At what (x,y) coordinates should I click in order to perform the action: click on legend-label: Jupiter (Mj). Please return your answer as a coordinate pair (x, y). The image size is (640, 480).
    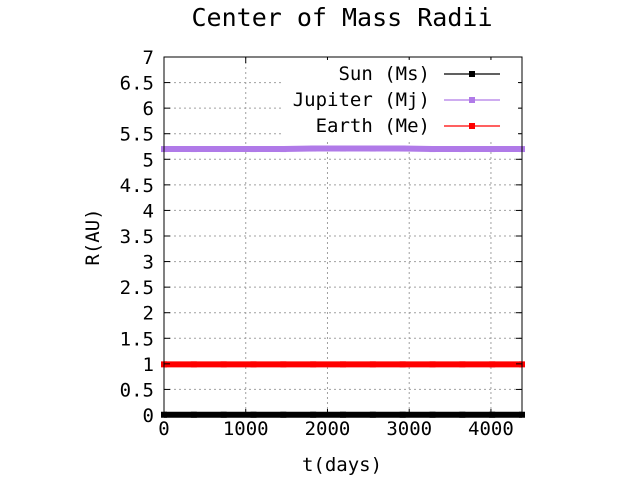
    Looking at the image, I should click on (361, 100).